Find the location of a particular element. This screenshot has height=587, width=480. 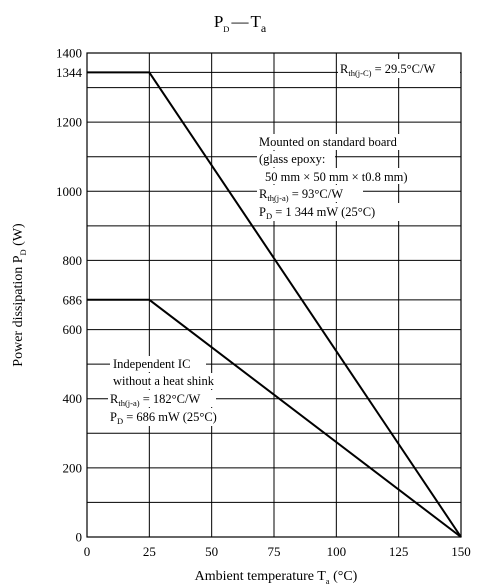

title-main-sub: D is located at coordinates (226, 29).